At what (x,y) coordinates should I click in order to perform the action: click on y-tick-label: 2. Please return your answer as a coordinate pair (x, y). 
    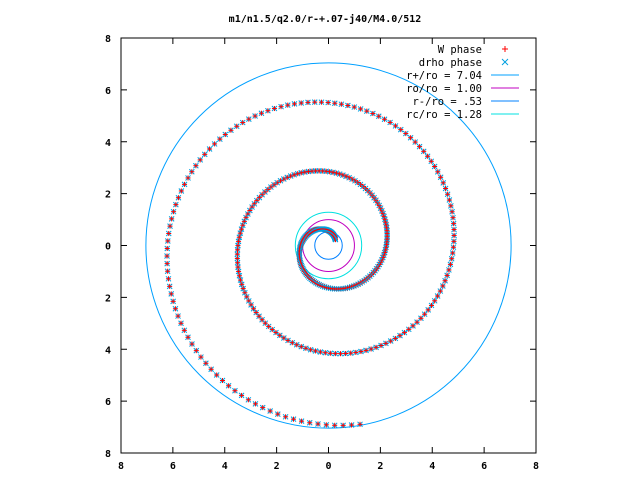
    Looking at the image, I should click on (108, 195).